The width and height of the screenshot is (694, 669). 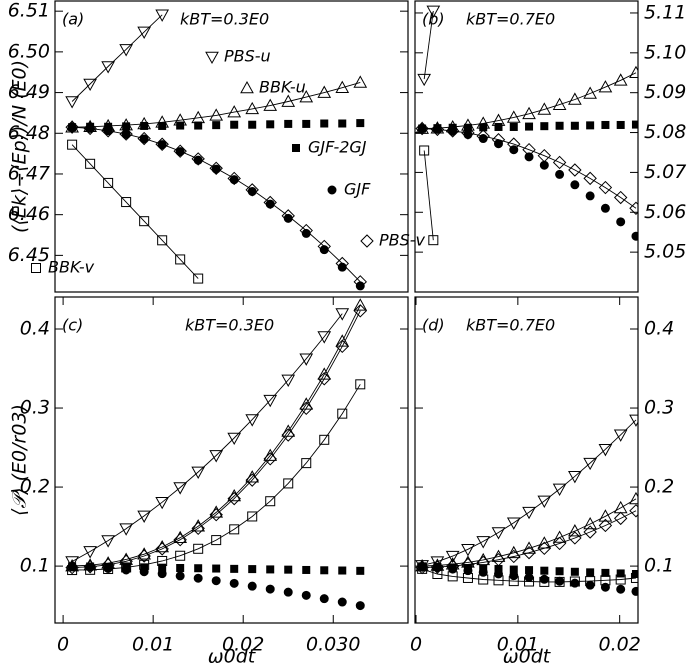 I want to click on legend-label: GJF, so click(x=357, y=189).